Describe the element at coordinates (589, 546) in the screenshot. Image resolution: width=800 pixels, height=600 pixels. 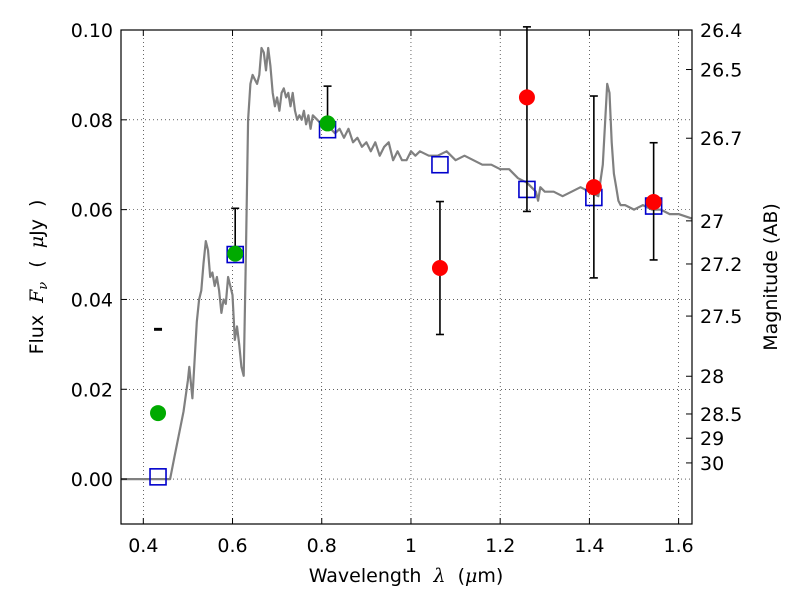
I see `x-tick-label: 1.4` at that location.